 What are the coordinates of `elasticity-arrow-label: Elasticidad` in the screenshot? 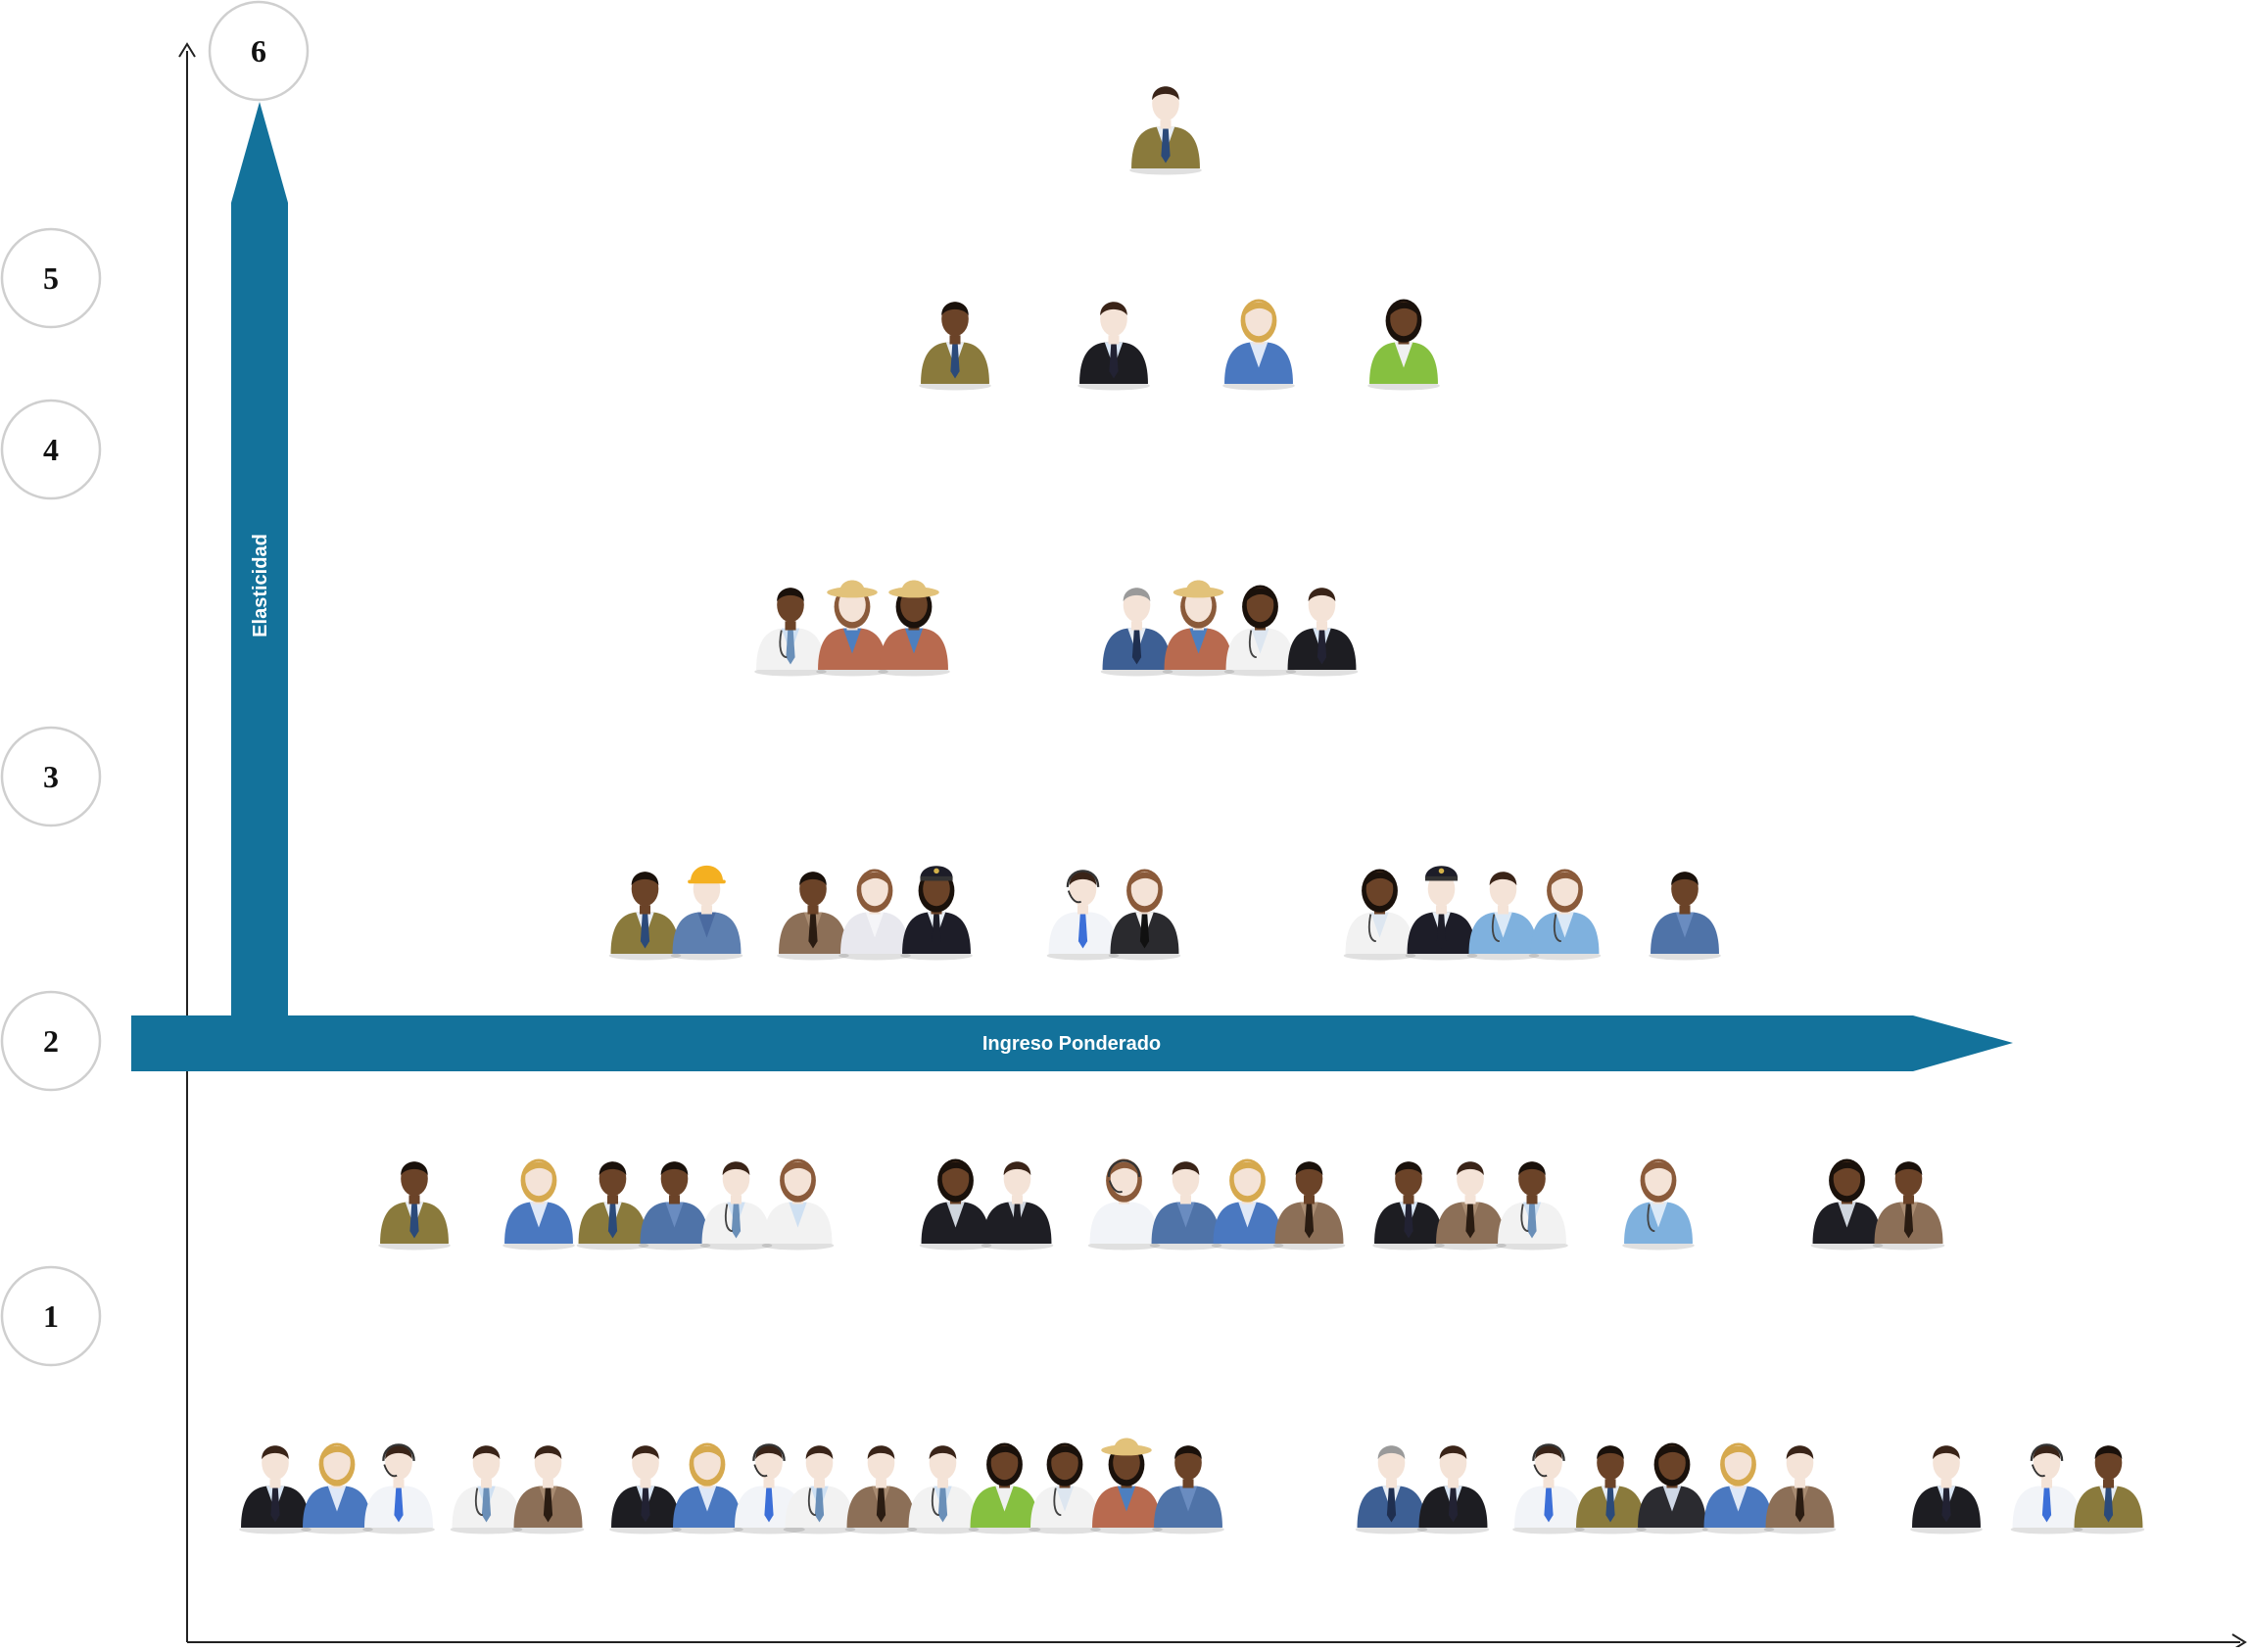 It's located at (260, 585).